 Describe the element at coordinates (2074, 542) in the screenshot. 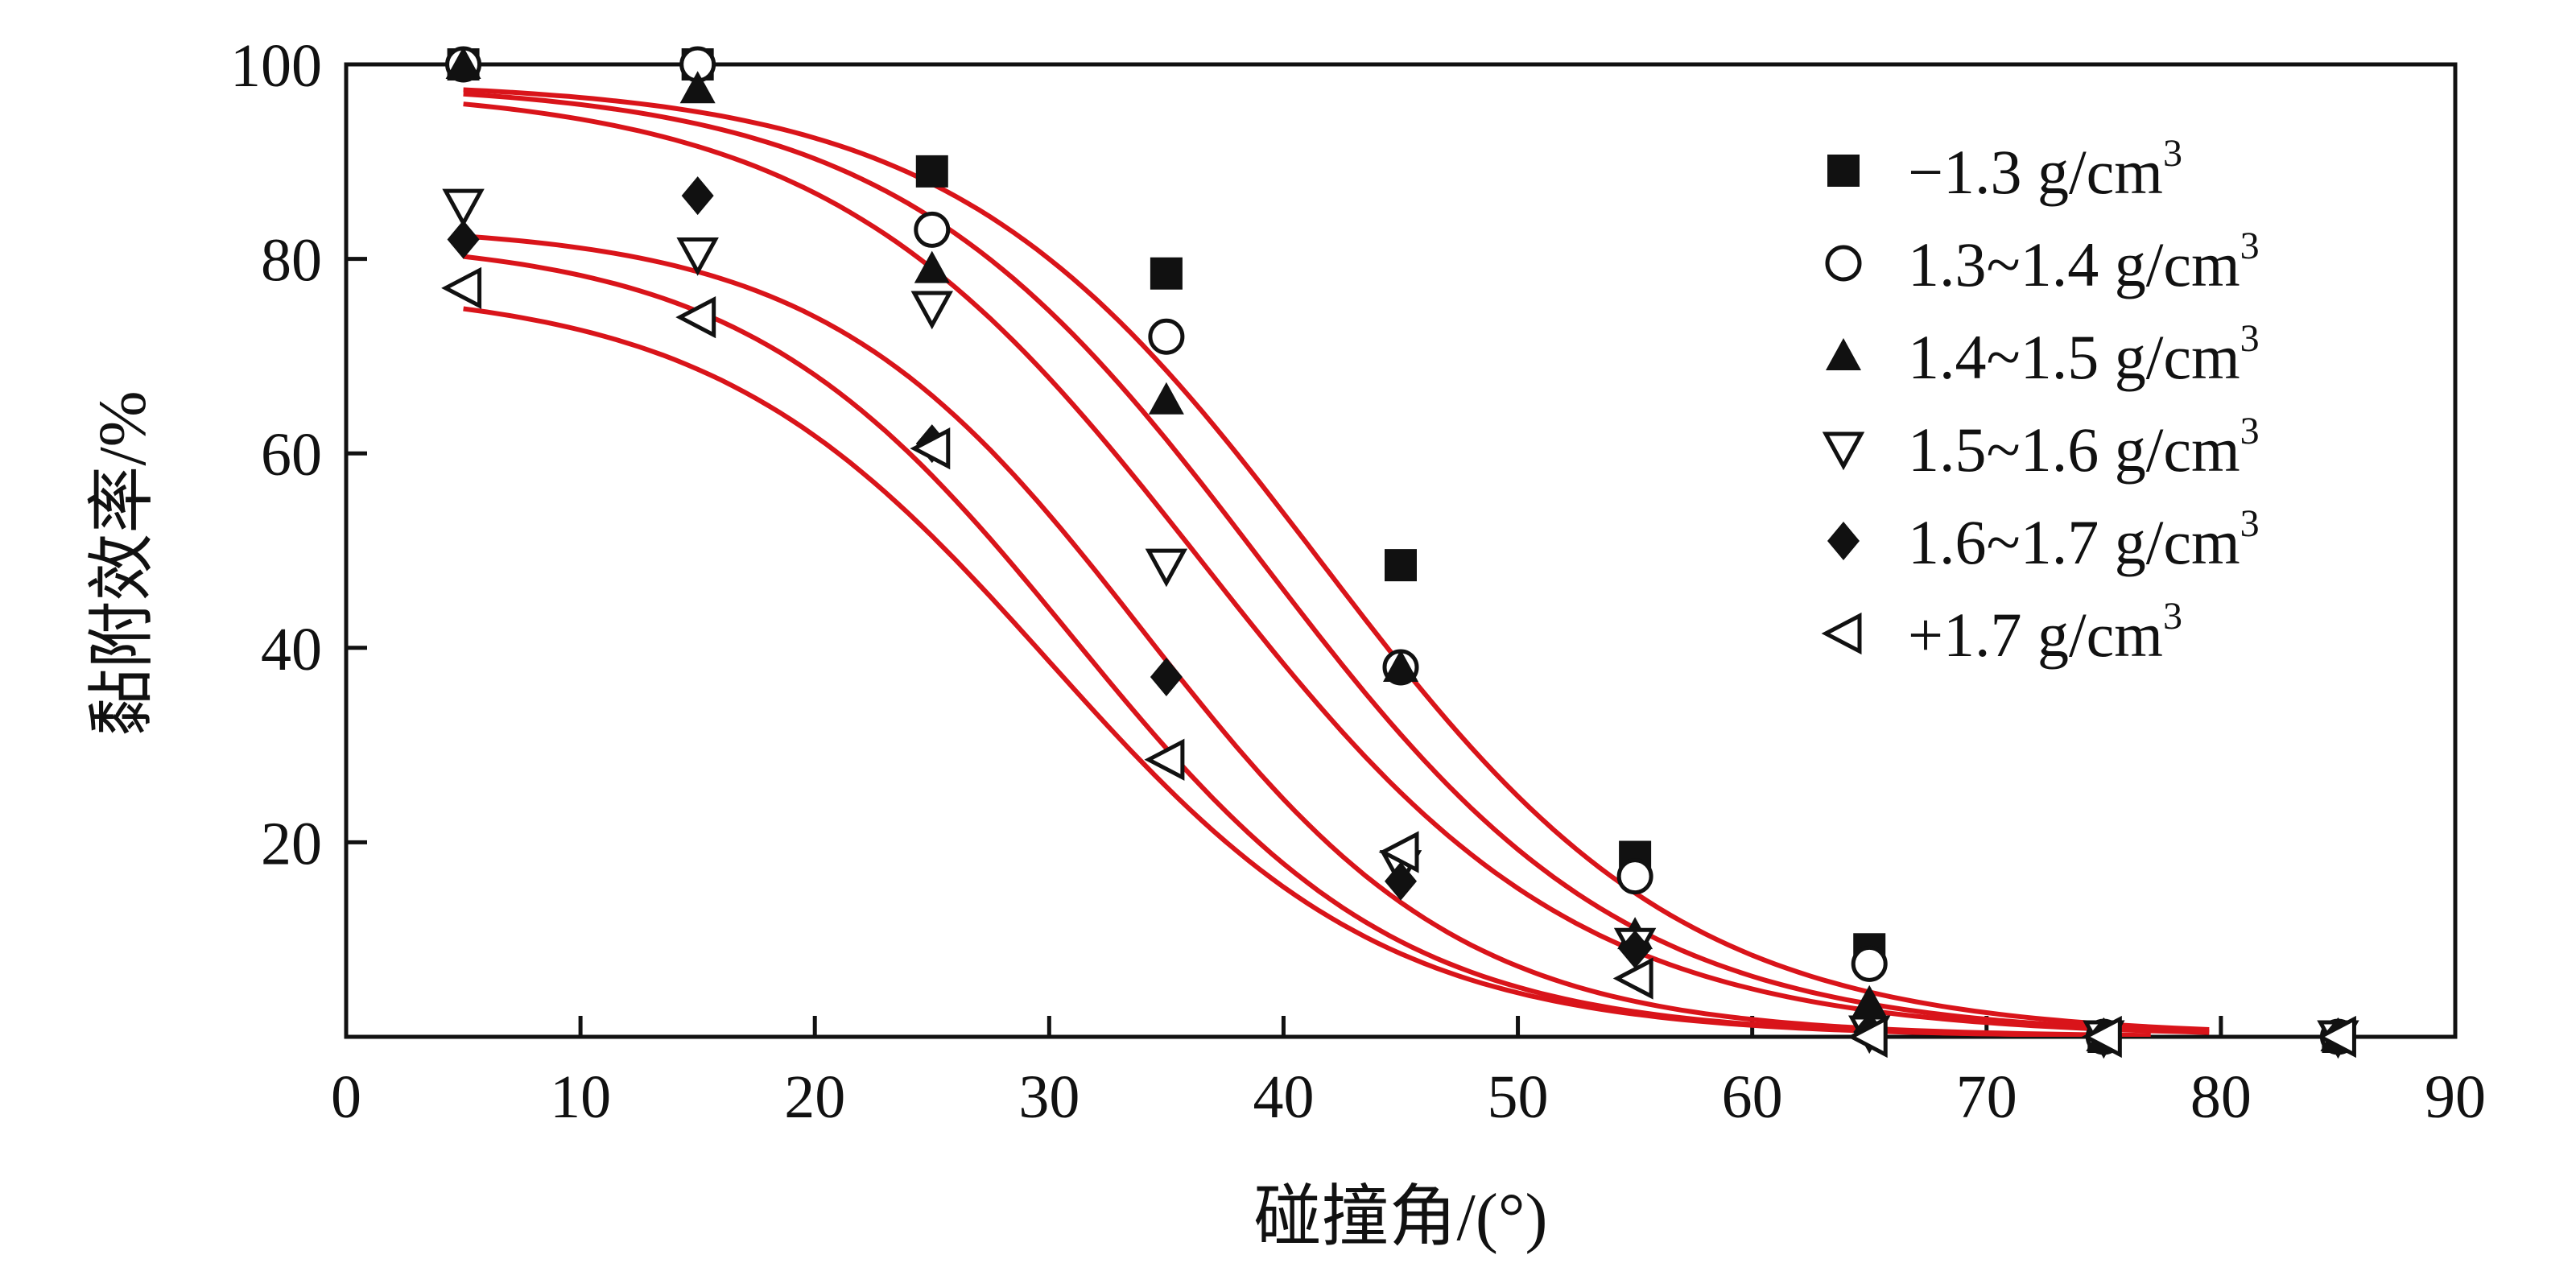

I see `legend-label-text: 1.6~1.7 g/cm` at that location.